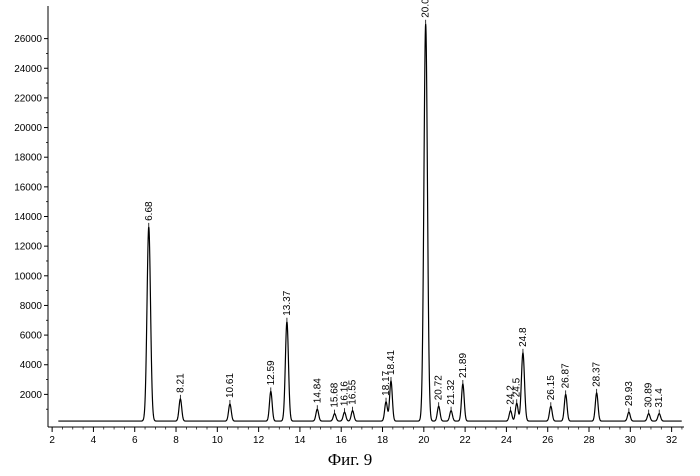 The height and width of the screenshot is (476, 700). What do you see at coordinates (424, 440) in the screenshot?
I see `x-tick-label: 20` at bounding box center [424, 440].